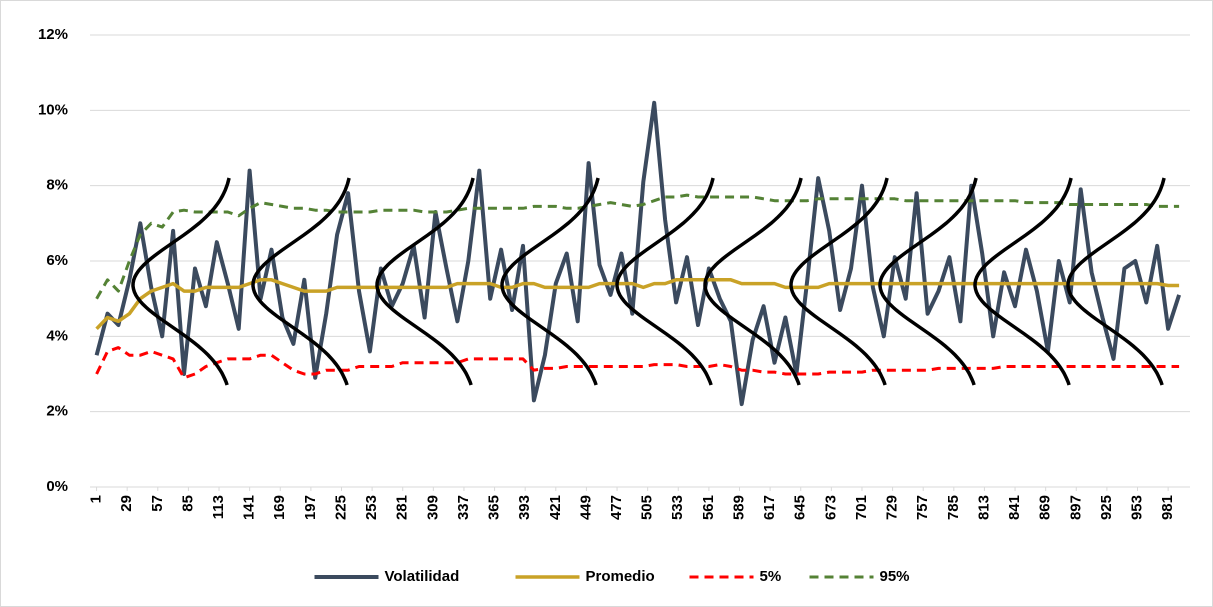  Describe the element at coordinates (422, 576) in the screenshot. I see `legend-label: Volatilidad` at that location.